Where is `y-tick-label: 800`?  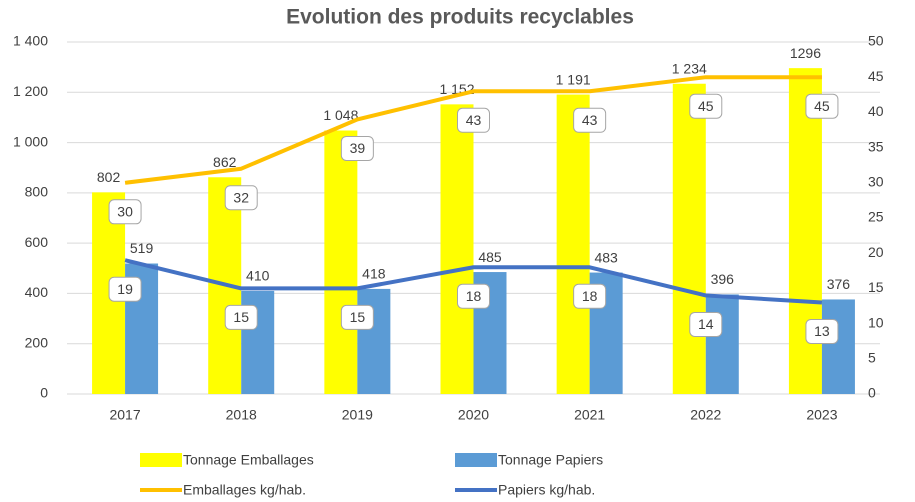
y-tick-label: 800 is located at coordinates (37, 192).